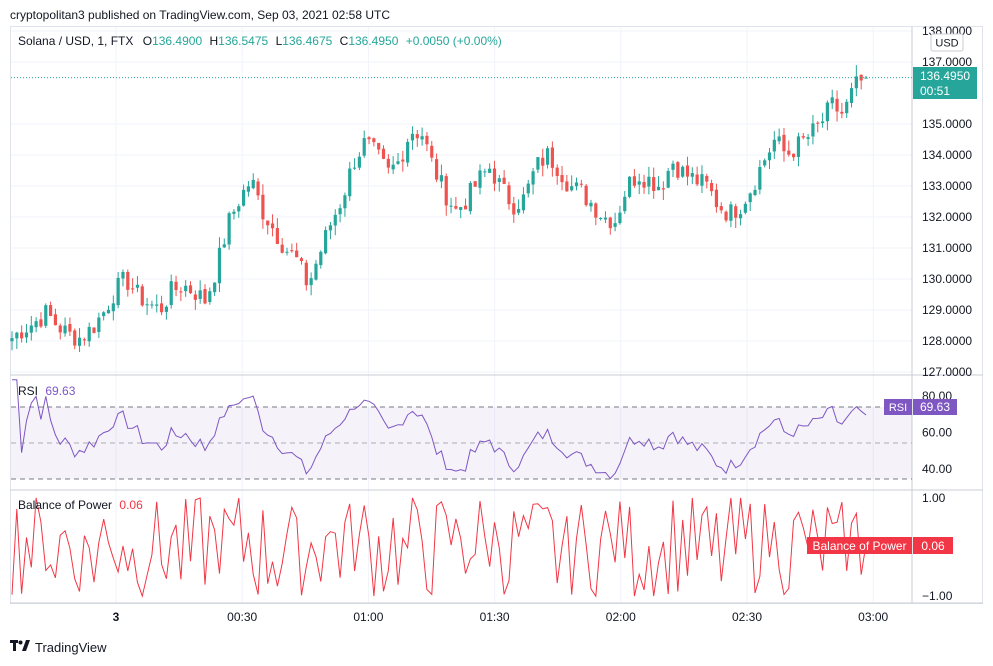 Image resolution: width=993 pixels, height=666 pixels. What do you see at coordinates (65, 505) in the screenshot?
I see `bop-legend-name: Balance of Power` at bounding box center [65, 505].